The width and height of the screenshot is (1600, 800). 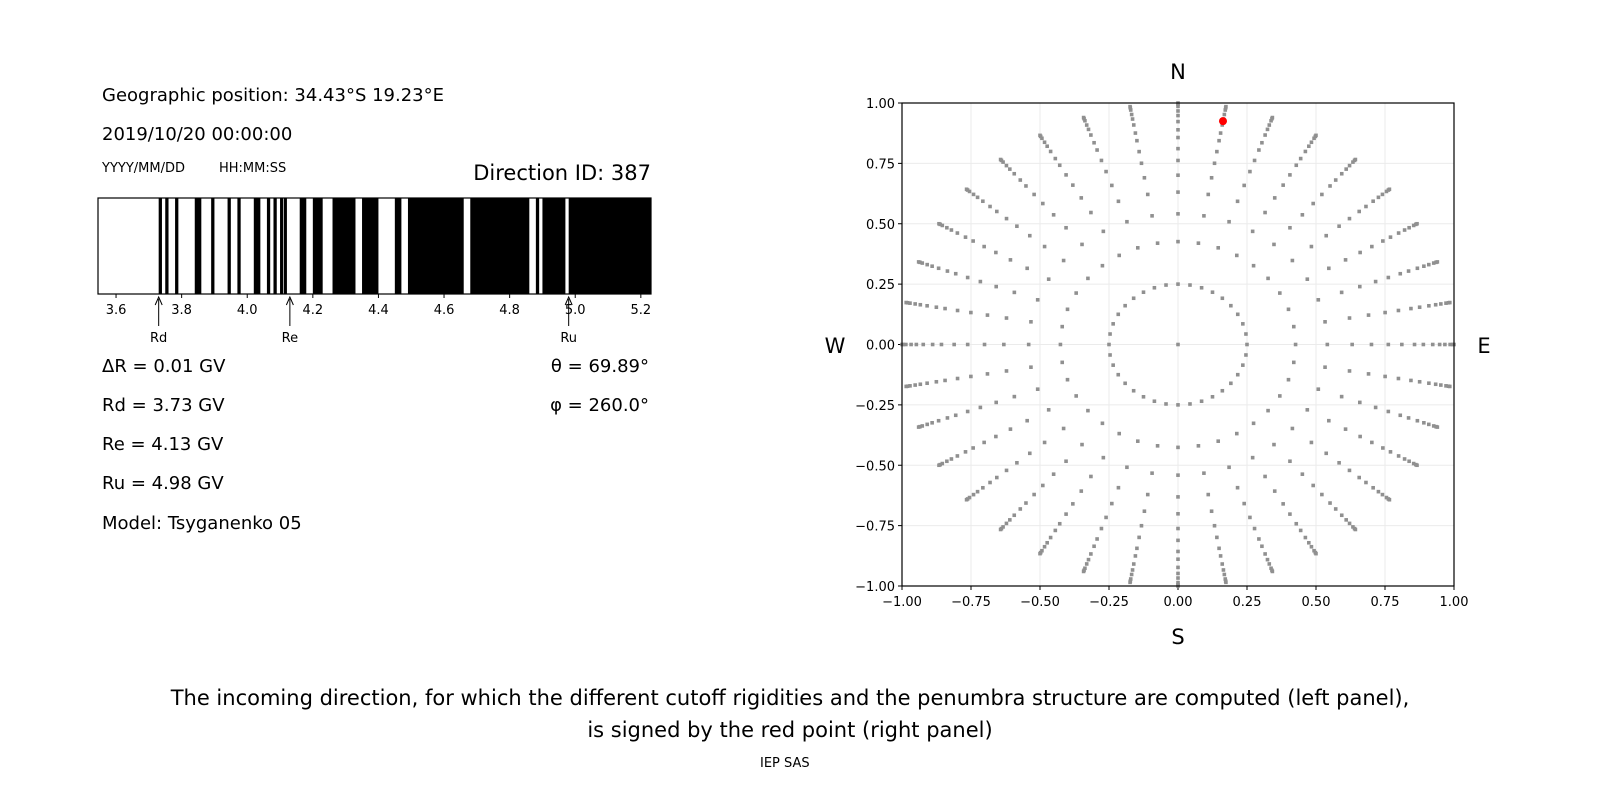 What do you see at coordinates (1247, 602) in the screenshot?
I see `x-tick-label: 0.25` at bounding box center [1247, 602].